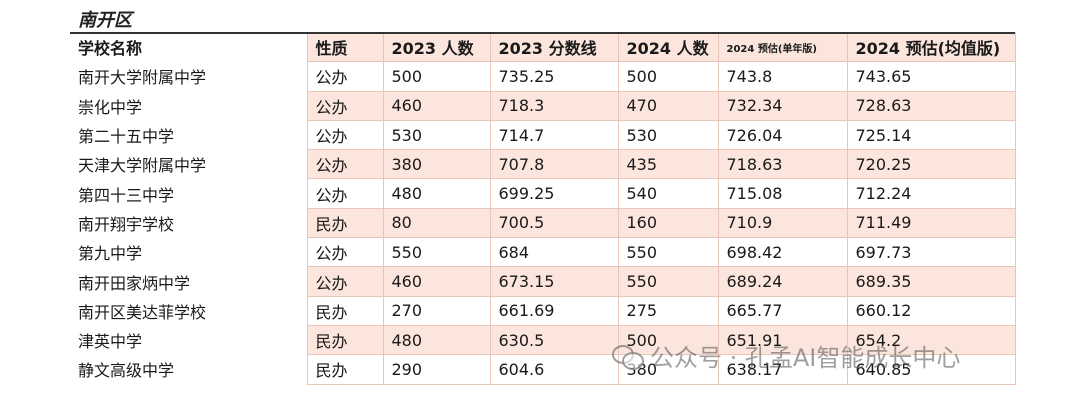 This screenshot has width=1080, height=402. Describe the element at coordinates (782, 105) in the screenshot. I see `cell-estimate-single: 732.34` at that location.